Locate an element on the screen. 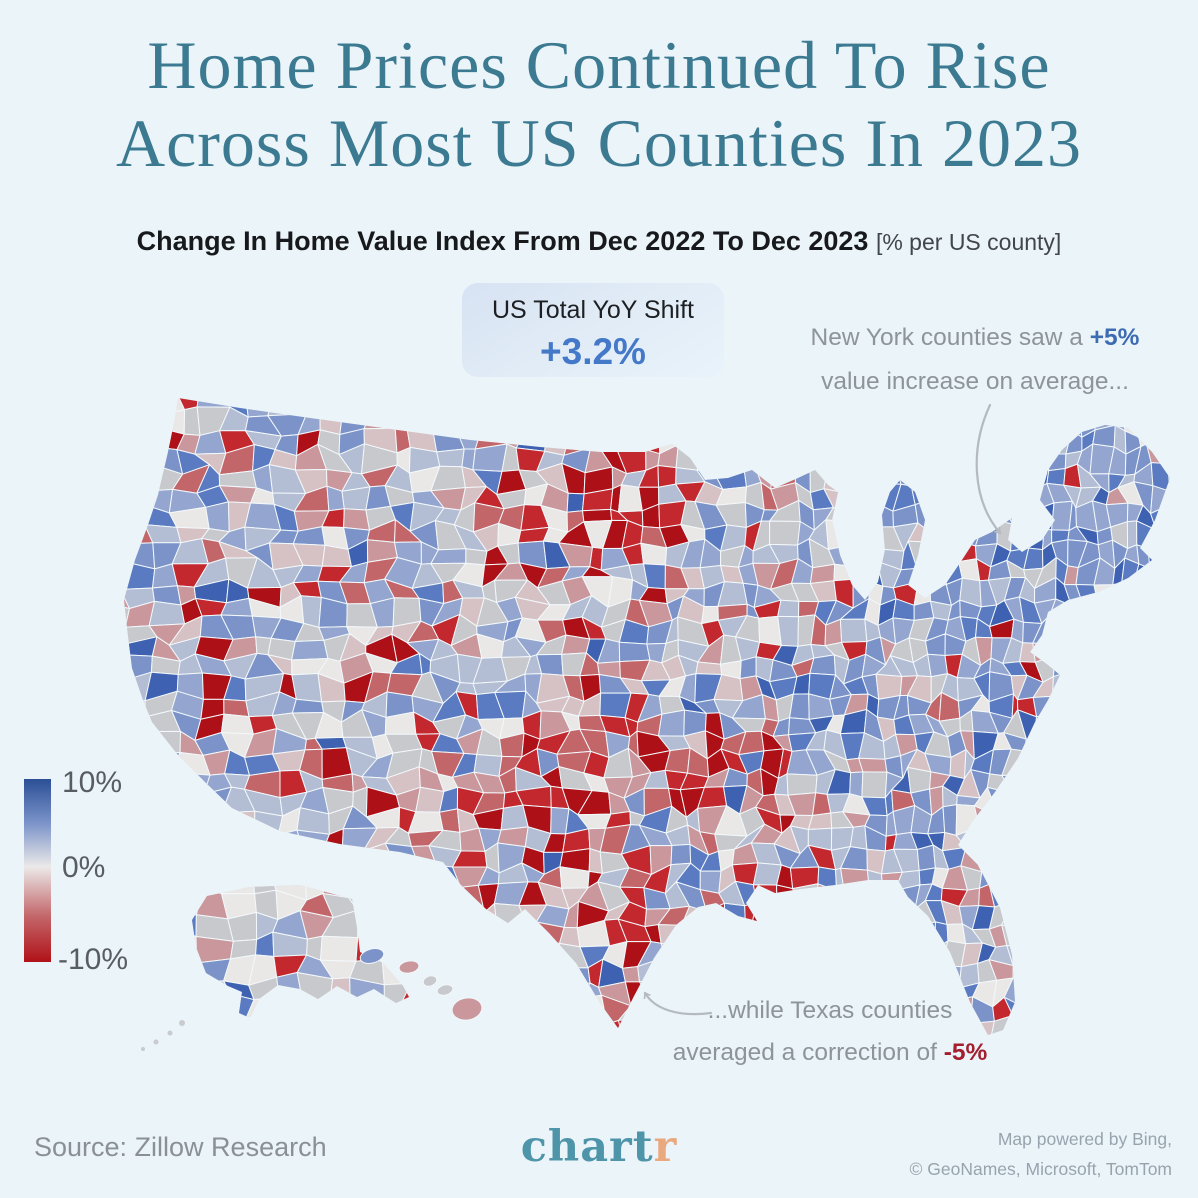 Image resolution: width=1198 pixels, height=1198 pixels. us-total-yoy-label: US Total YoY Shift is located at coordinates (592, 310).